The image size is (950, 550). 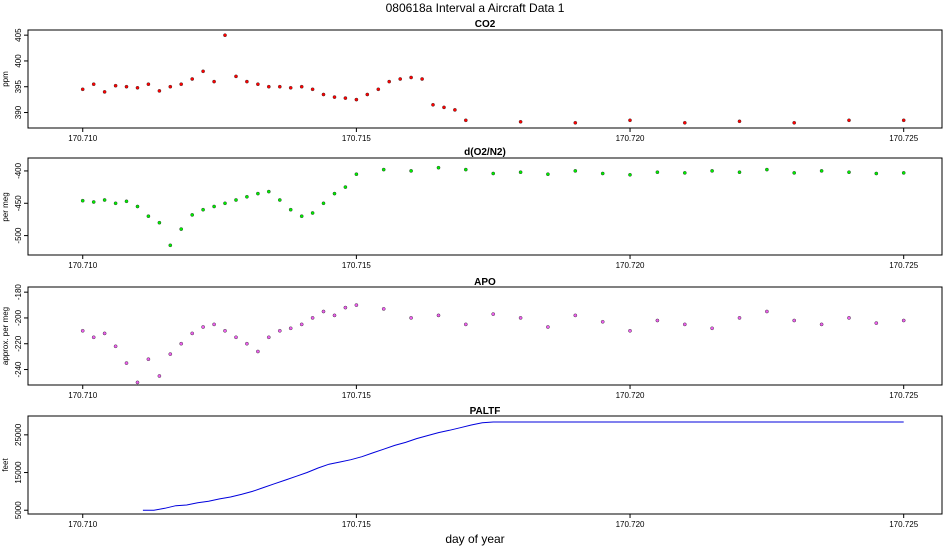 What do you see at coordinates (5, 206) in the screenshot?
I see `y-axis-label: per meg` at bounding box center [5, 206].